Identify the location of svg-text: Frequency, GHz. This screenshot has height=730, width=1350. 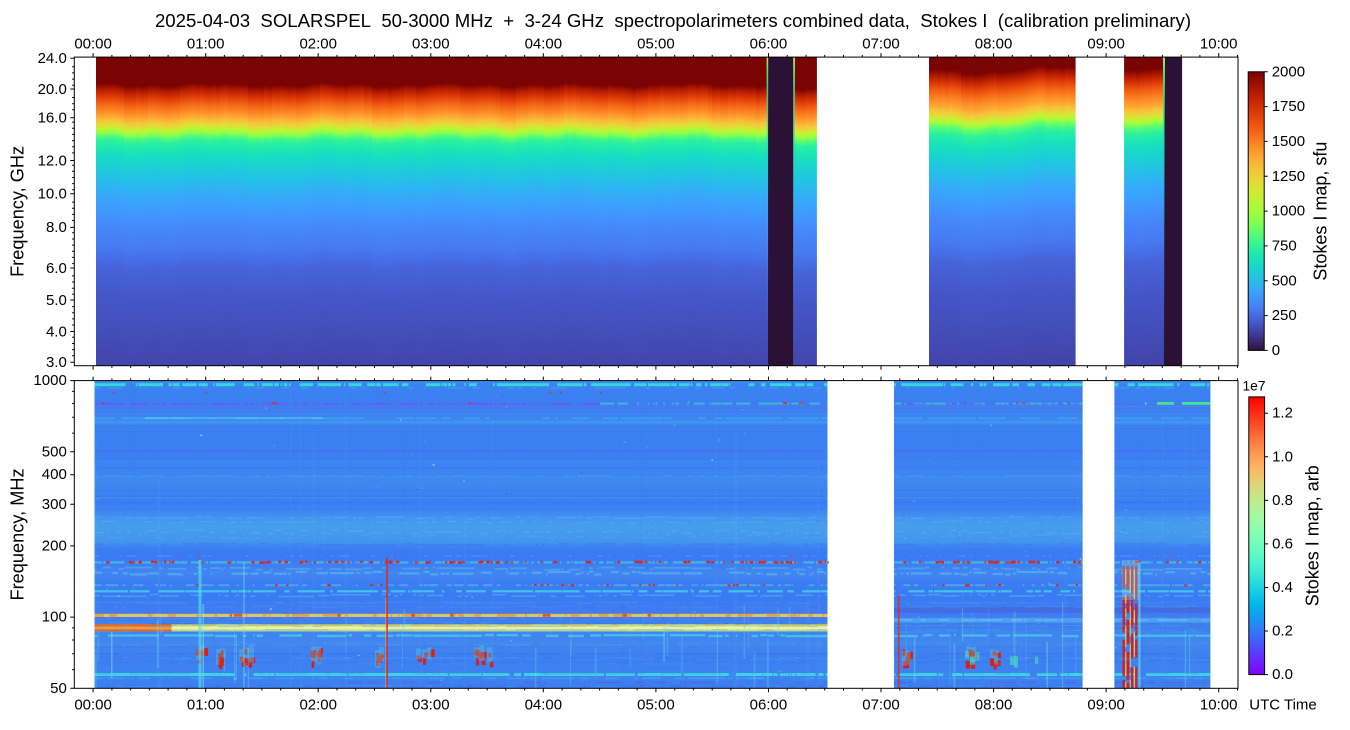
(18, 211).